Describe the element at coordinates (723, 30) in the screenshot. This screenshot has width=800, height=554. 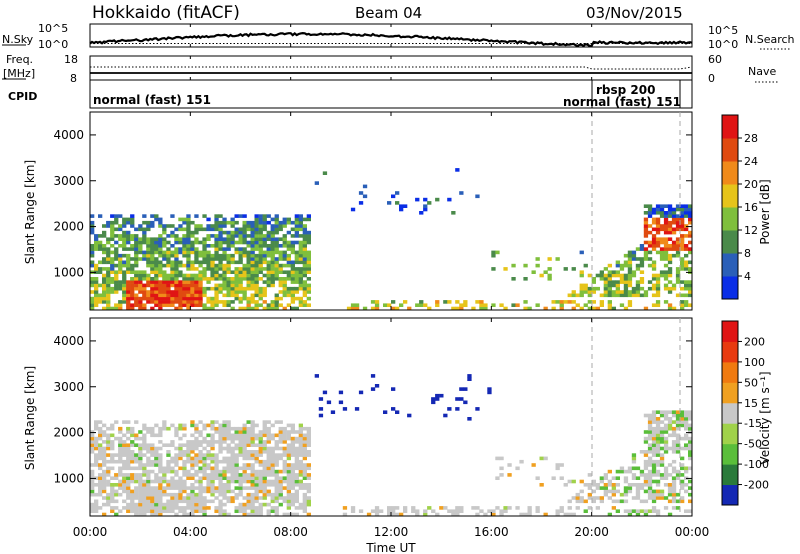
I see `noise-right-tick-top: 10^5` at that location.